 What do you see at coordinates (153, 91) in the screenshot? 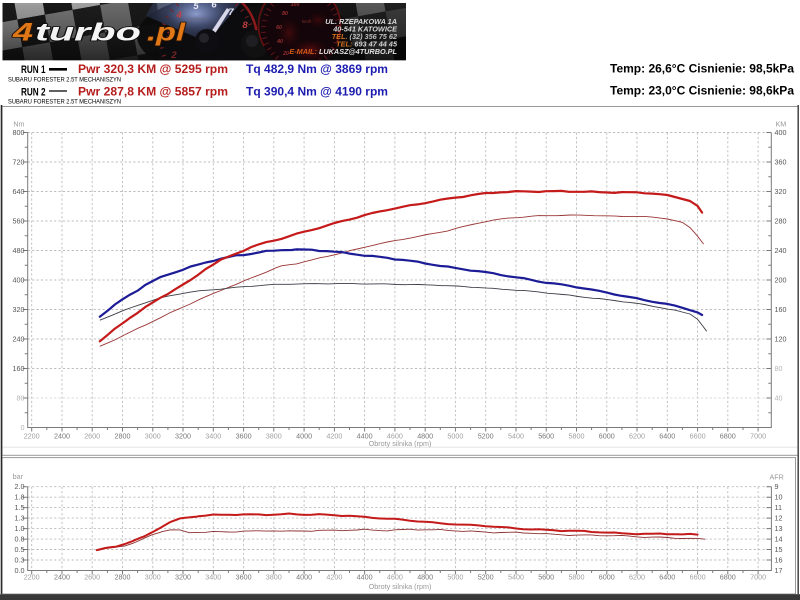
I see `svg-text: Pwr 287,8 KM @ 5857 rpm` at bounding box center [153, 91].